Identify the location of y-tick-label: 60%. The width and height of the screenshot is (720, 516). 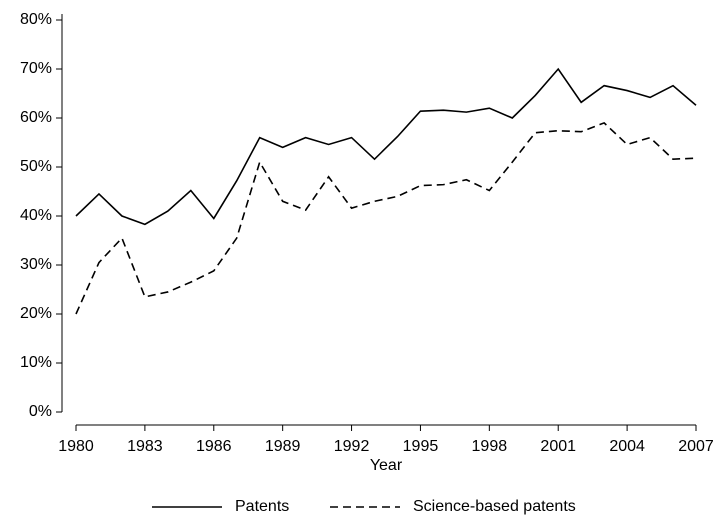
(36, 117).